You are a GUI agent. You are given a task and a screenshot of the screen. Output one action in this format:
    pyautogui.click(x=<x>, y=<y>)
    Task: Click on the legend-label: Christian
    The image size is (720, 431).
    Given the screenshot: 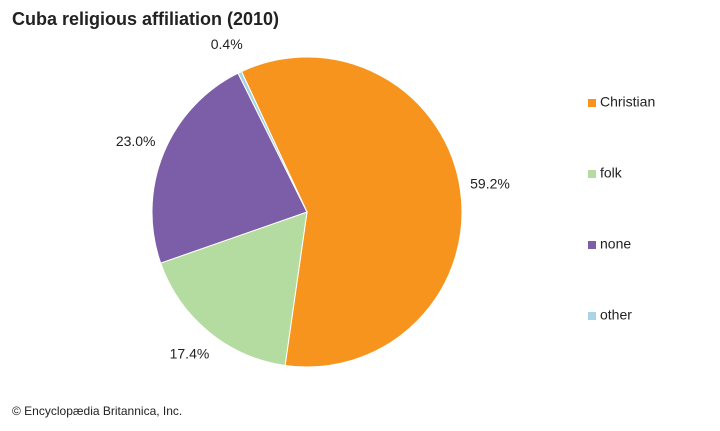 What is the action you would take?
    pyautogui.click(x=627, y=102)
    